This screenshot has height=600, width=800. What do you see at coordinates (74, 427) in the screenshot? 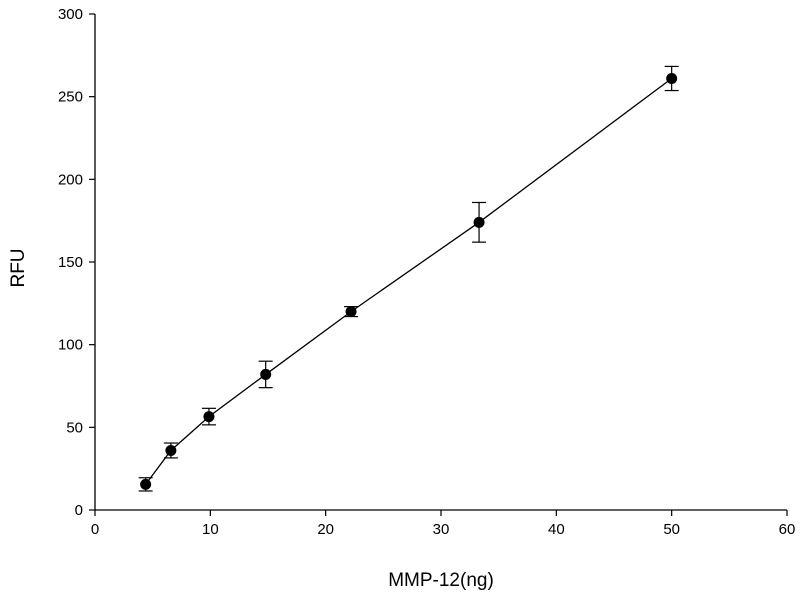
I see `y-tick-label: 50` at bounding box center [74, 427].